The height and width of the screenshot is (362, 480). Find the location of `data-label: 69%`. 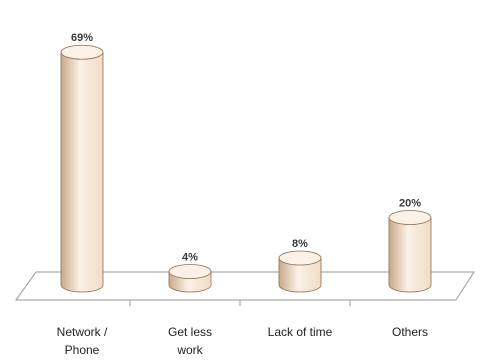

data-label: 69% is located at coordinates (82, 38).